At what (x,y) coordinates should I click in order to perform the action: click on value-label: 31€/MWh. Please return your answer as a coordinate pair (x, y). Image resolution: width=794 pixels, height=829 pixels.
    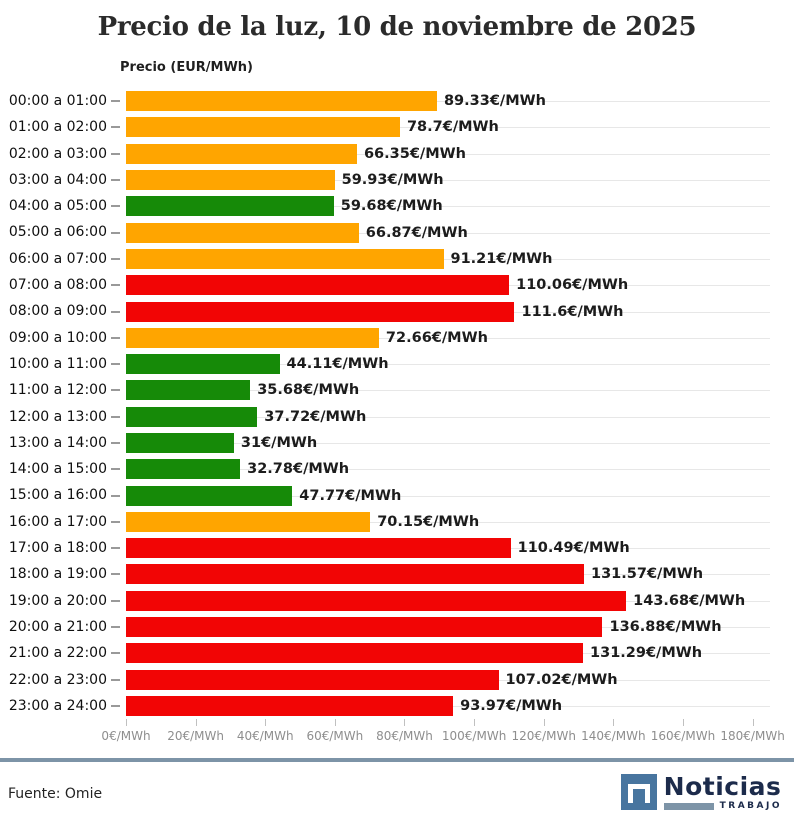
    Looking at the image, I should click on (279, 443).